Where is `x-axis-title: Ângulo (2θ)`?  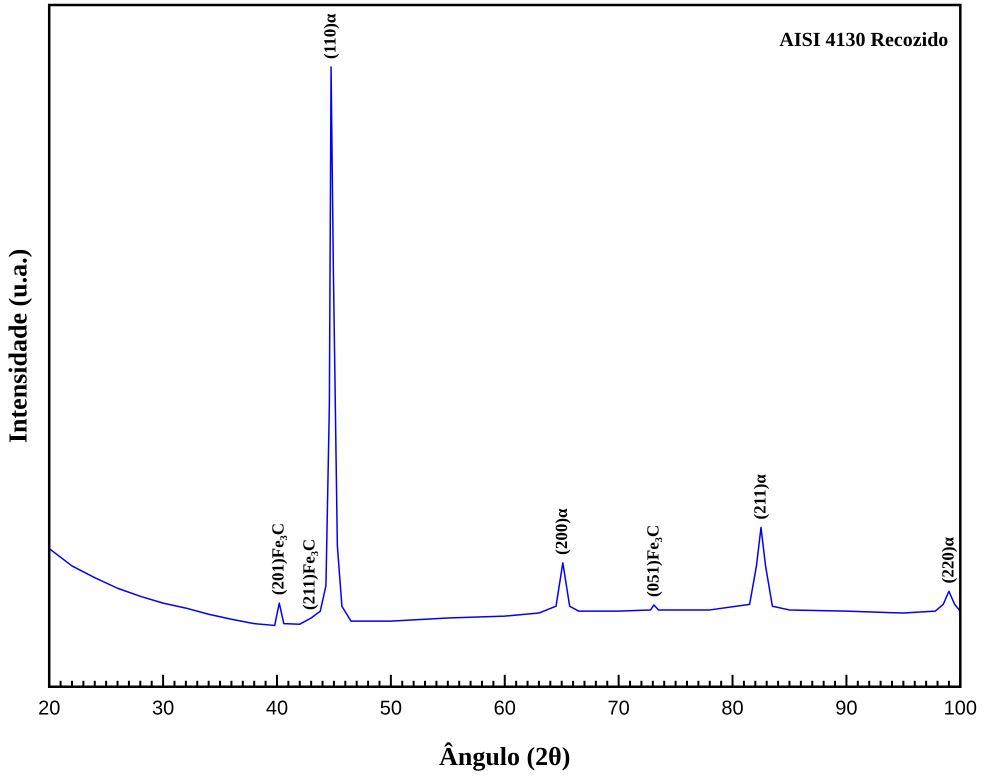
x-axis-title: Ângulo (2θ) is located at coordinates (504, 757).